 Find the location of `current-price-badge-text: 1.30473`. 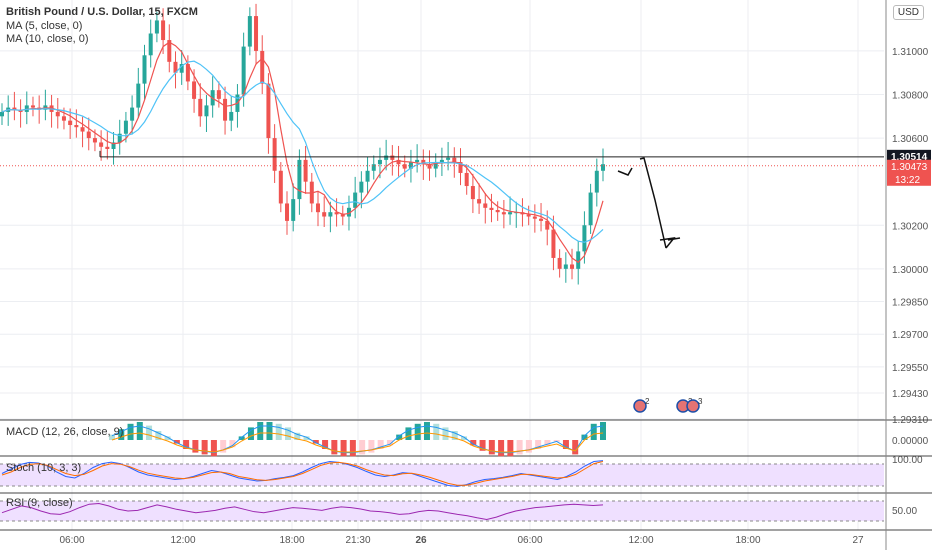

current-price-badge-text: 1.30473 is located at coordinates (909, 167).